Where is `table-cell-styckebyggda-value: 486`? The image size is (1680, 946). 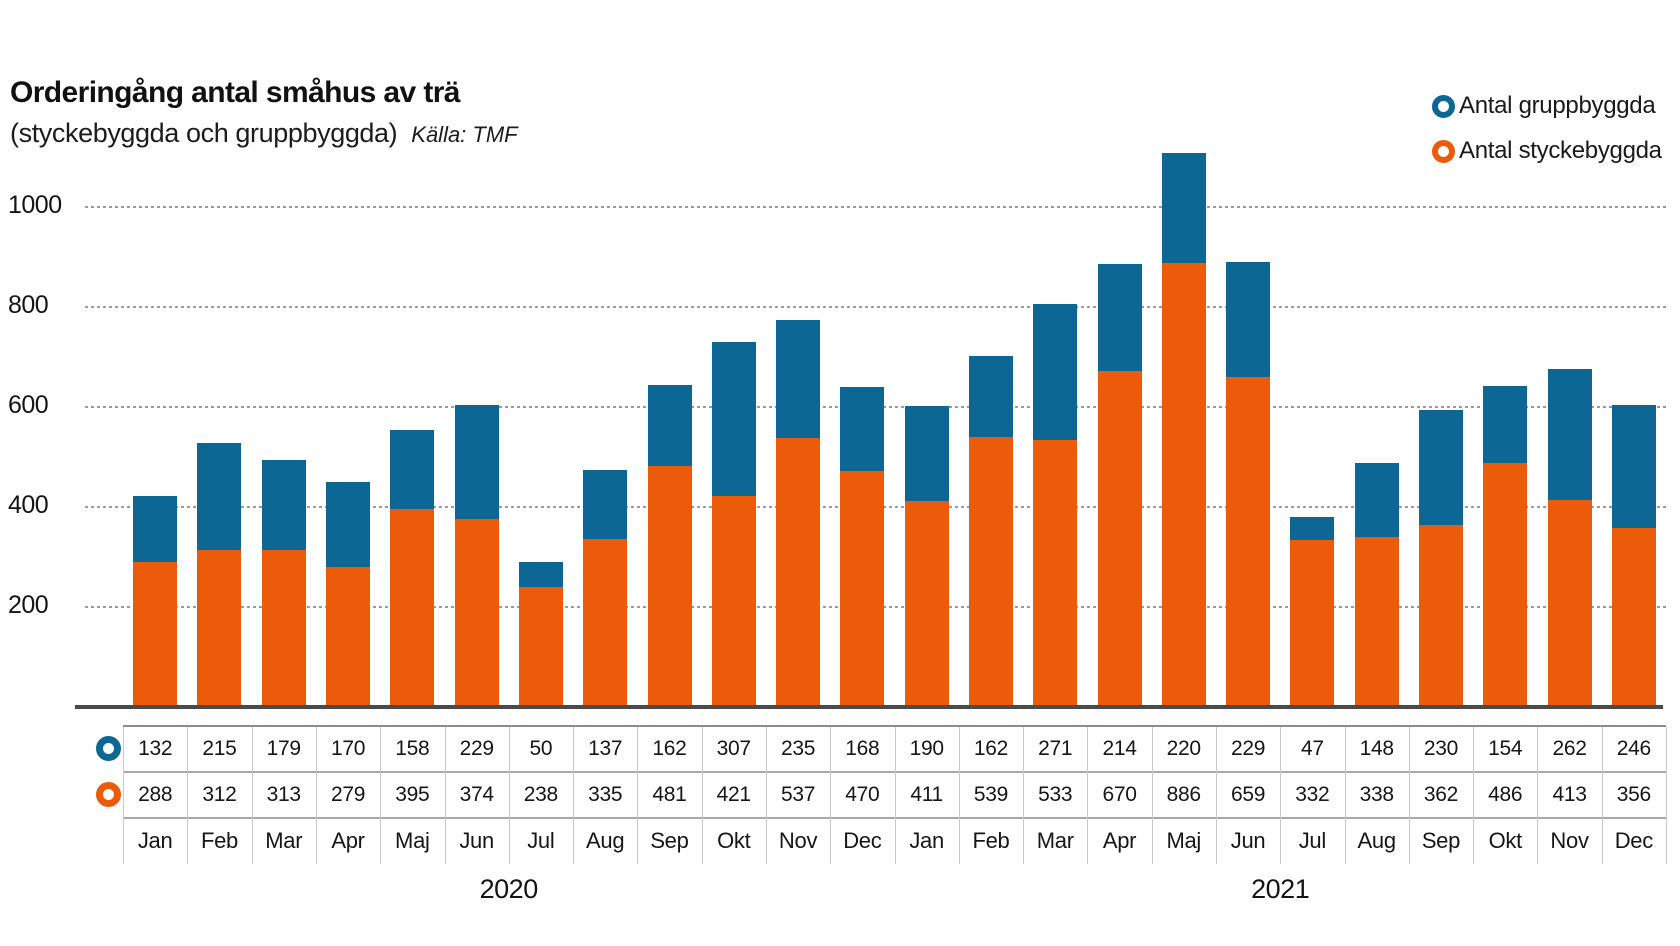 table-cell-styckebyggda-value: 486 is located at coordinates (1505, 794).